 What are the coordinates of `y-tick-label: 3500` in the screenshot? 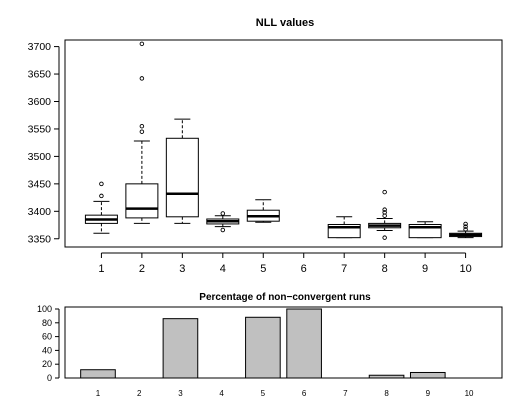 It's located at (40, 157).